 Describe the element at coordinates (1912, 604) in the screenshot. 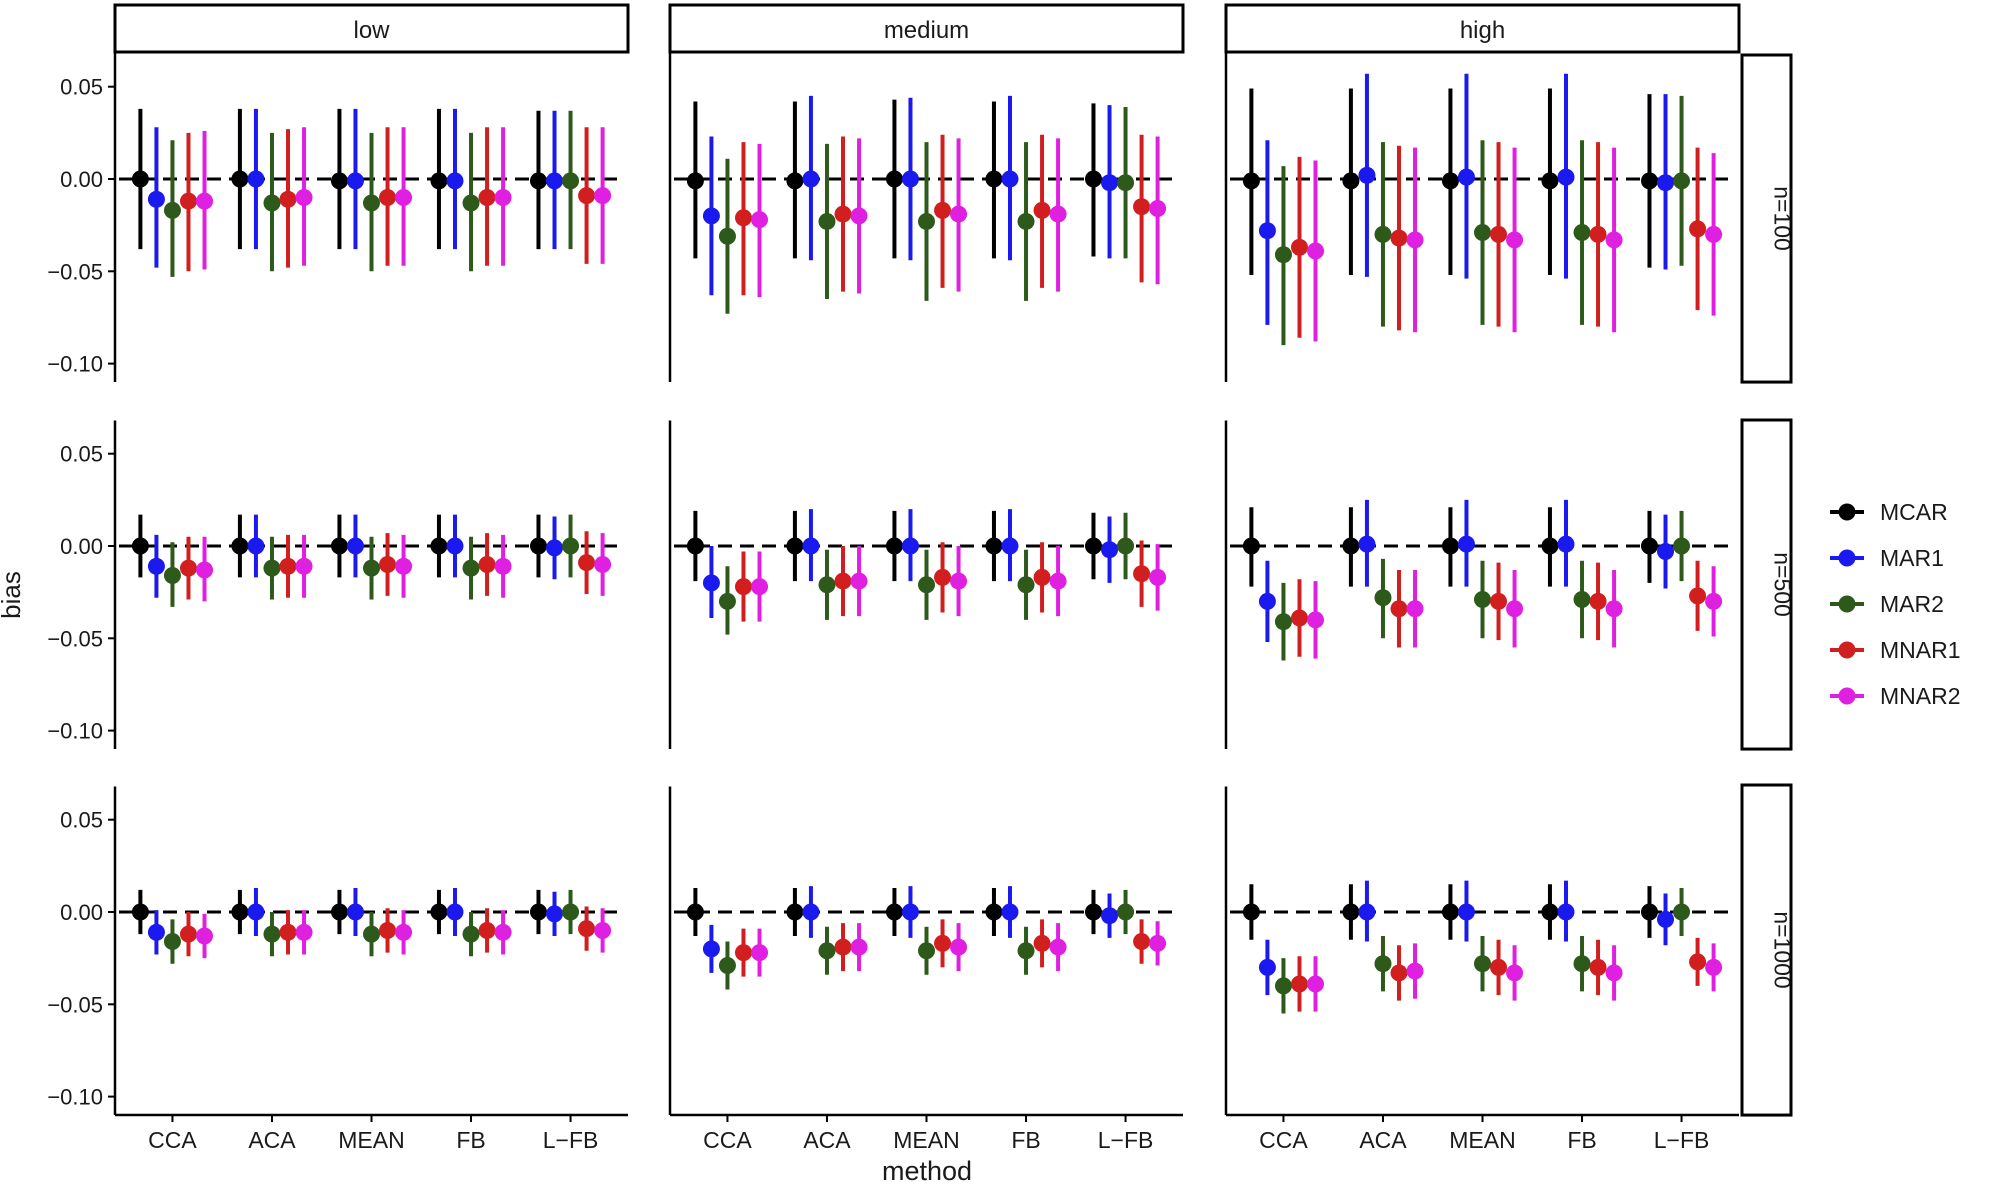

I see `legend-label: MAR2` at that location.